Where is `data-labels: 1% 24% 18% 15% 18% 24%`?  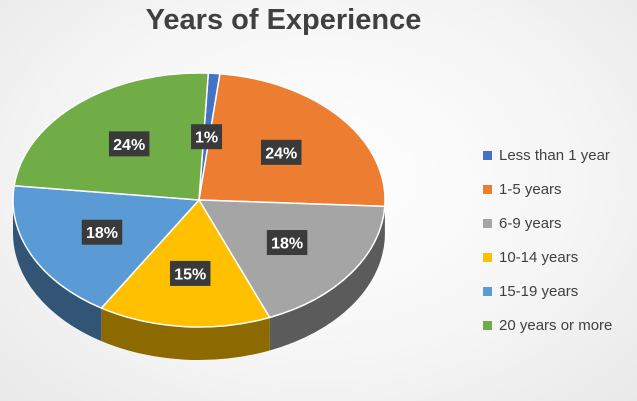
data-labels: 1% 24% 18% 15% 18% 24% is located at coordinates (194, 205).